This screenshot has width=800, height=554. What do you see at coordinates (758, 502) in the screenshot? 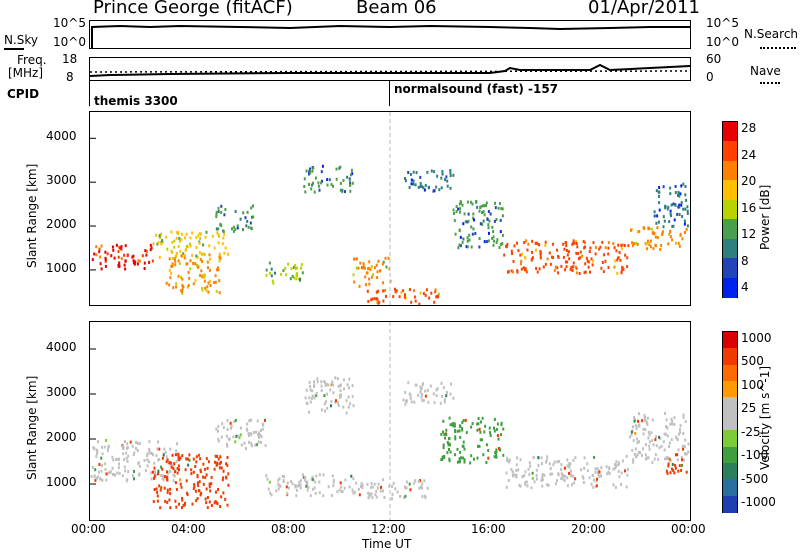
I see `colorbar-tick-label: -1000` at bounding box center [758, 502].